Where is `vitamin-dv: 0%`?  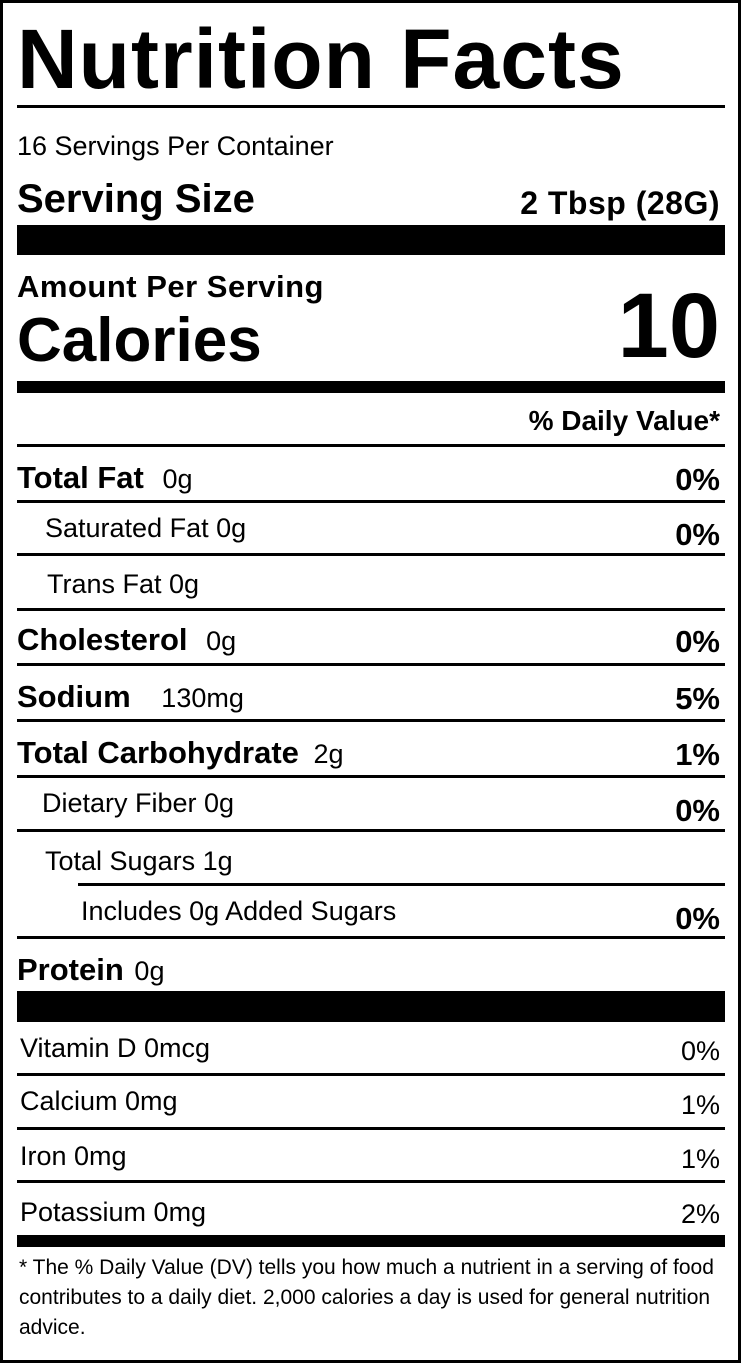 vitamin-dv: 0% is located at coordinates (700, 1051).